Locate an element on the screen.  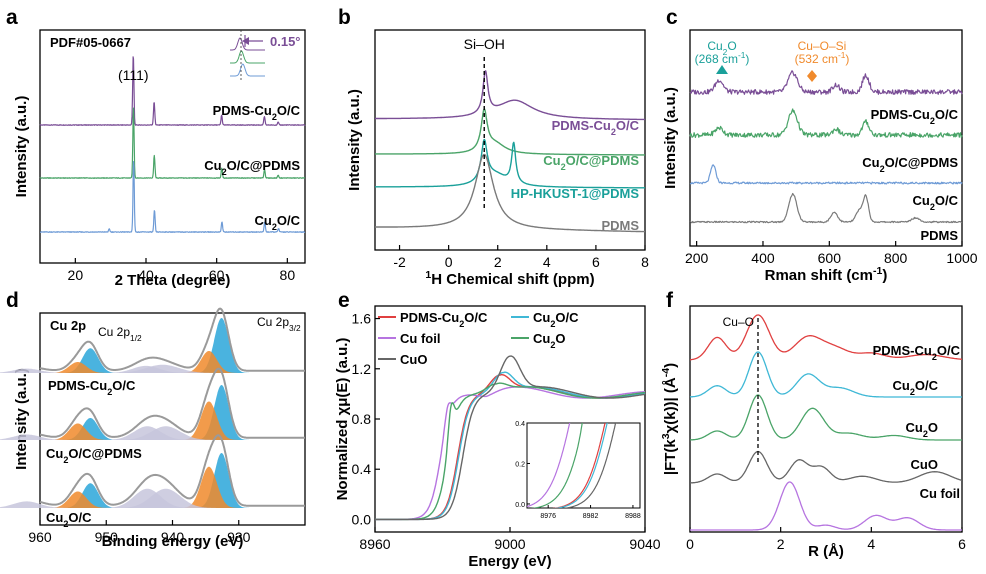
panel-b-legend: HP-HKUST-1@PDMS is located at coordinates (575, 193).